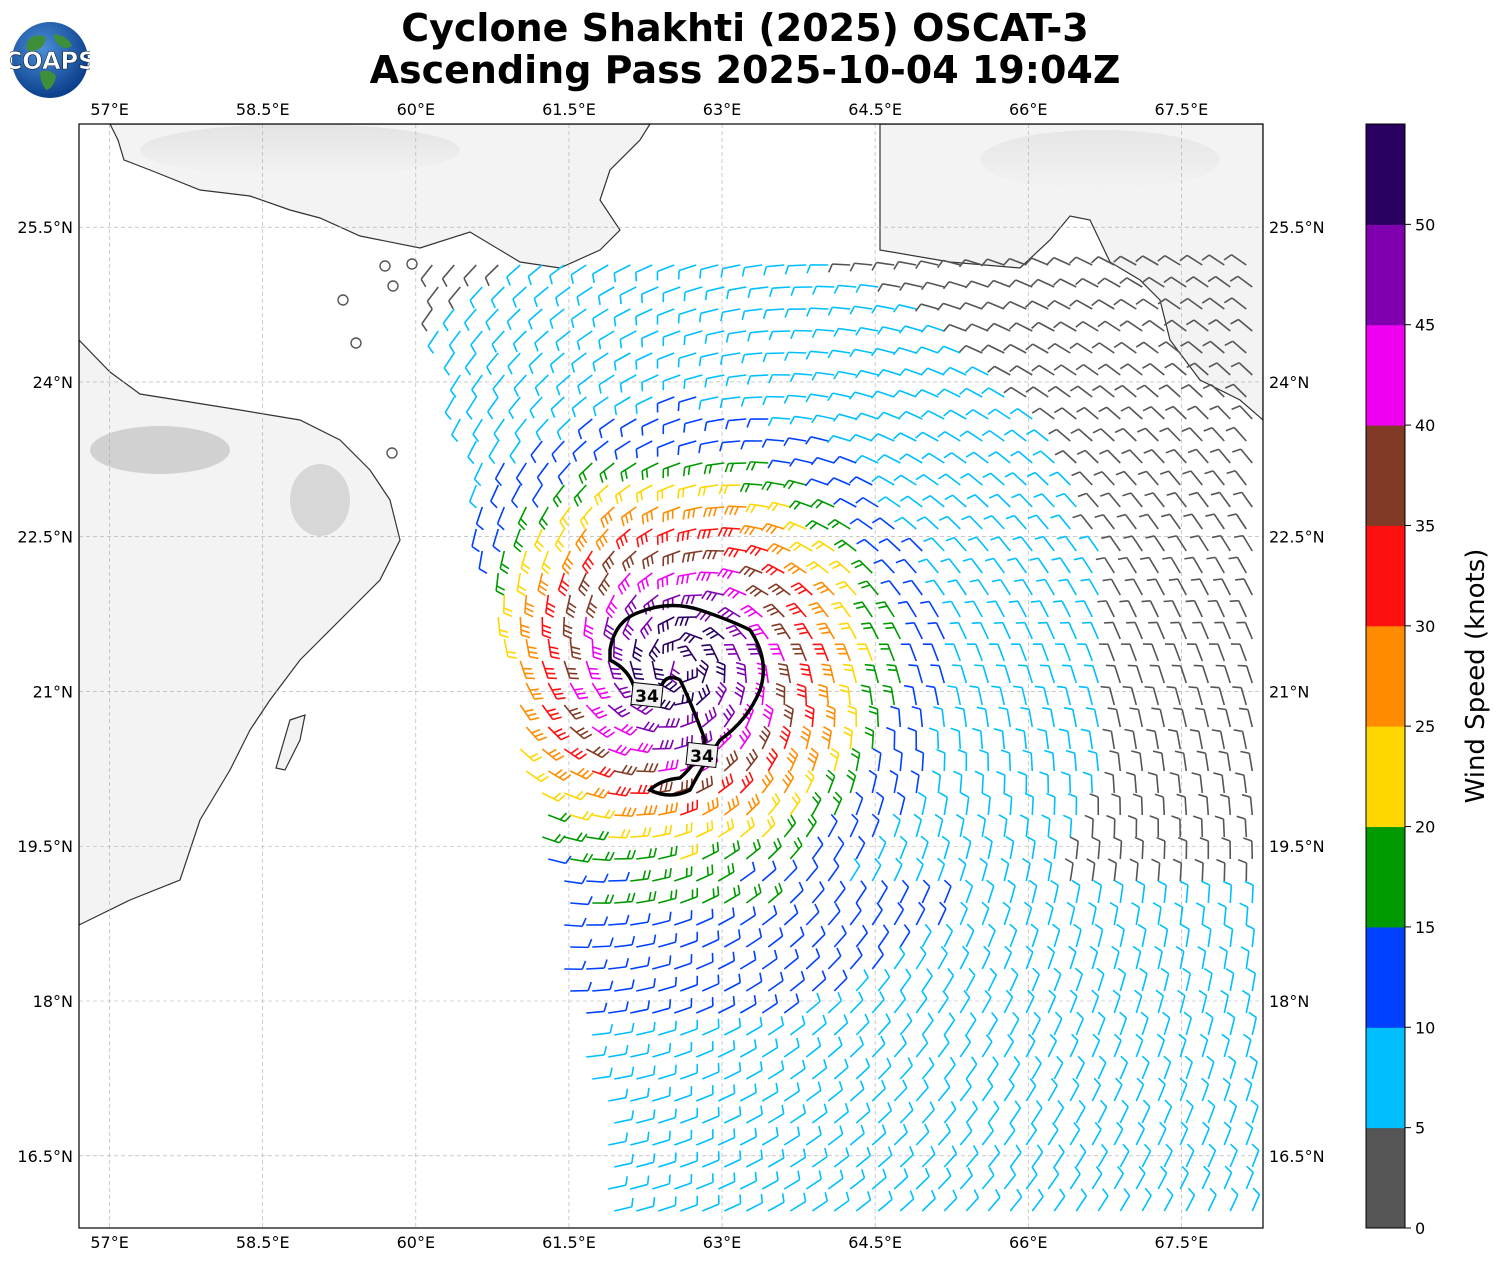  What do you see at coordinates (109, 1242) in the screenshot?
I see `lon-tick-label-bottom: 57°E` at bounding box center [109, 1242].